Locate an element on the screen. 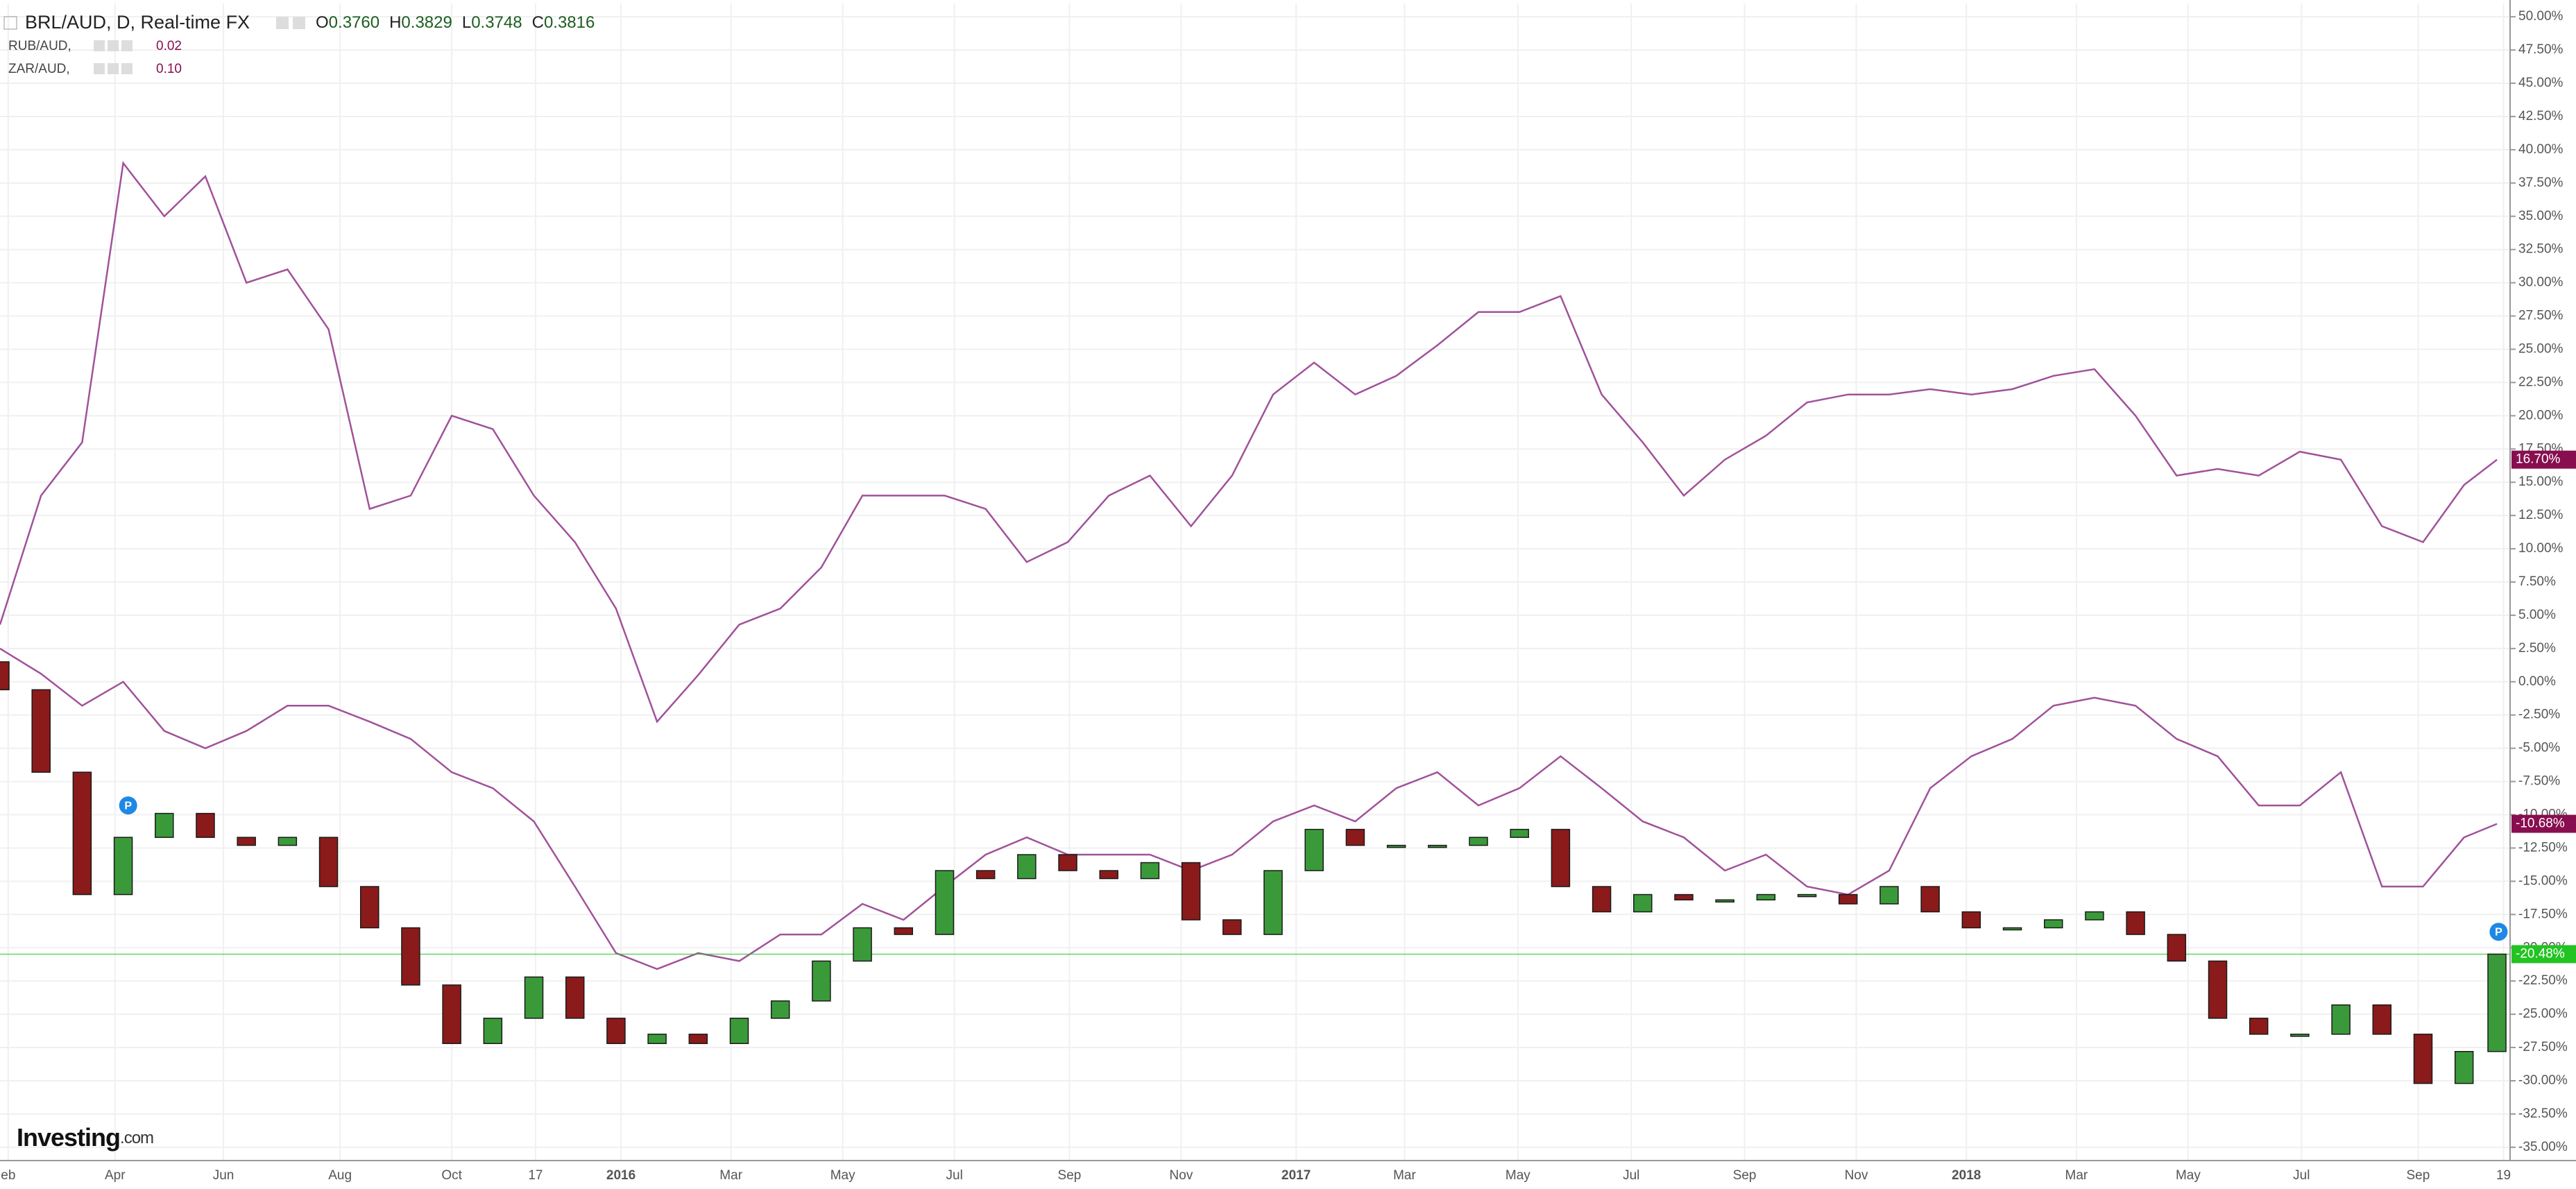 This screenshot has width=2576, height=1189. y-tick-label: 20.00% is located at coordinates (2541, 415).